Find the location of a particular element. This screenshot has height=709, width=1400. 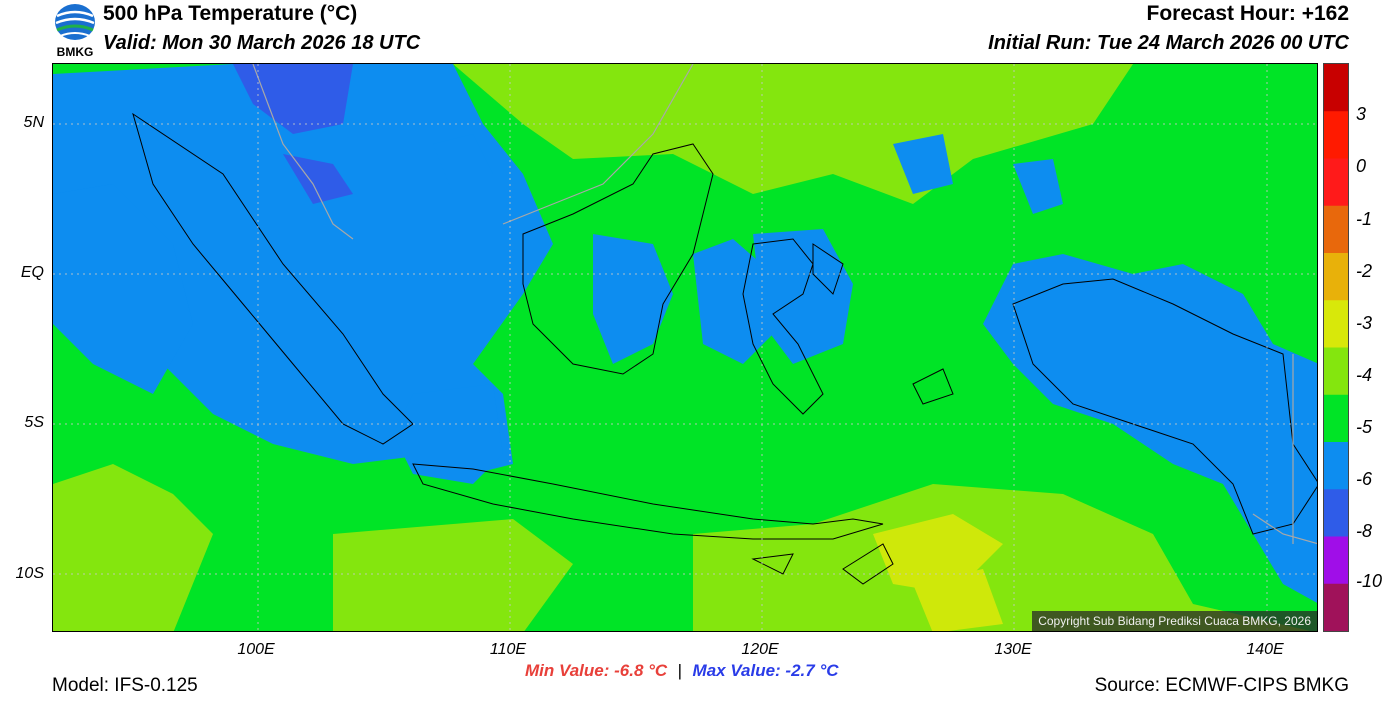

colorbar-label-3: 3 is located at coordinates (1361, 114).